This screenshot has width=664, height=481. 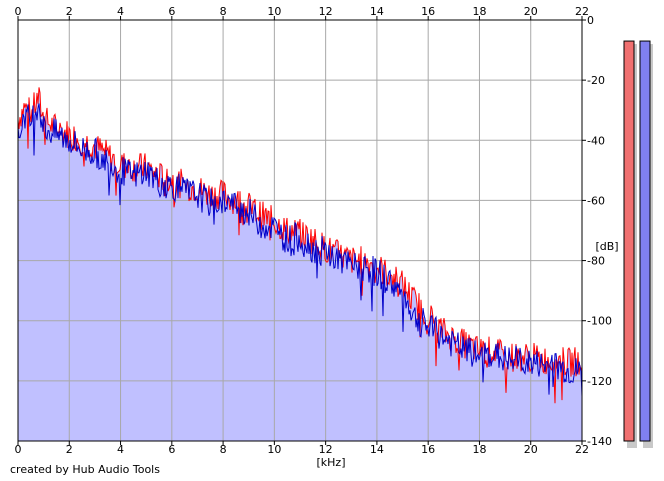 I want to click on x-tick-label-top: 20, so click(x=531, y=11).